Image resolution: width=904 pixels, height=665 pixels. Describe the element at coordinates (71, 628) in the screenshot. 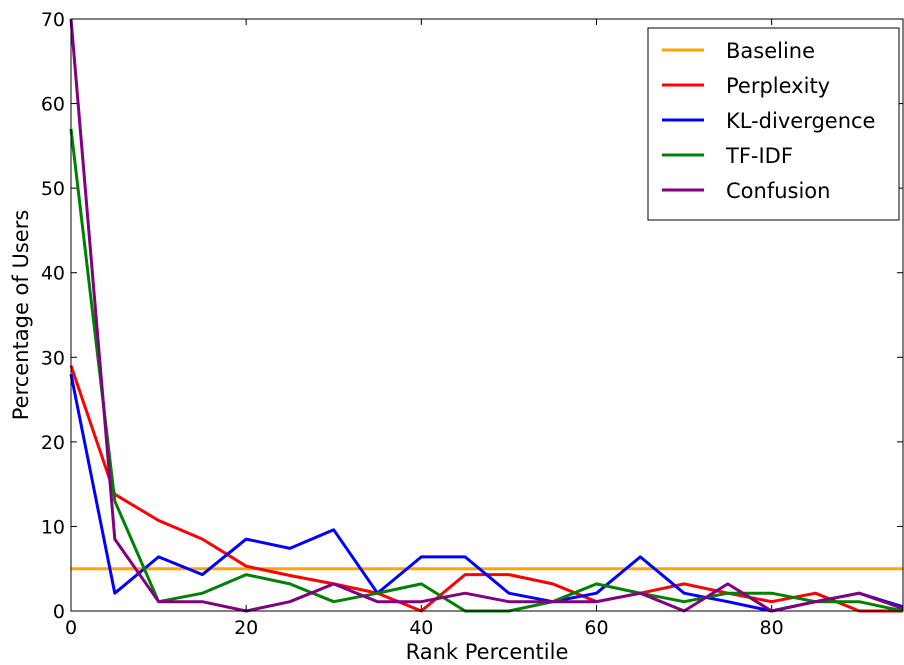

I see `x-tick-label: 0` at that location.